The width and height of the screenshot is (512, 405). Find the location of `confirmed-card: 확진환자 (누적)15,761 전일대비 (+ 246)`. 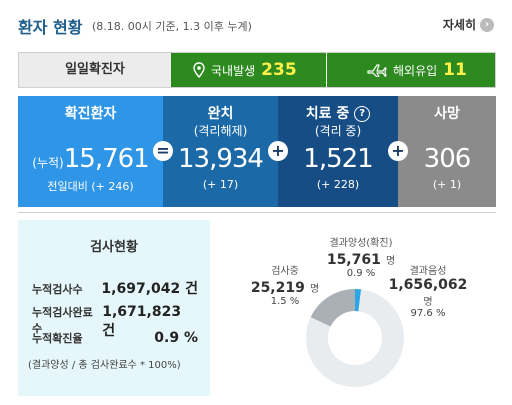

confirmed-card: 확진환자 (누적)15,761 전일대비 (+ 246) is located at coordinates (90, 151).